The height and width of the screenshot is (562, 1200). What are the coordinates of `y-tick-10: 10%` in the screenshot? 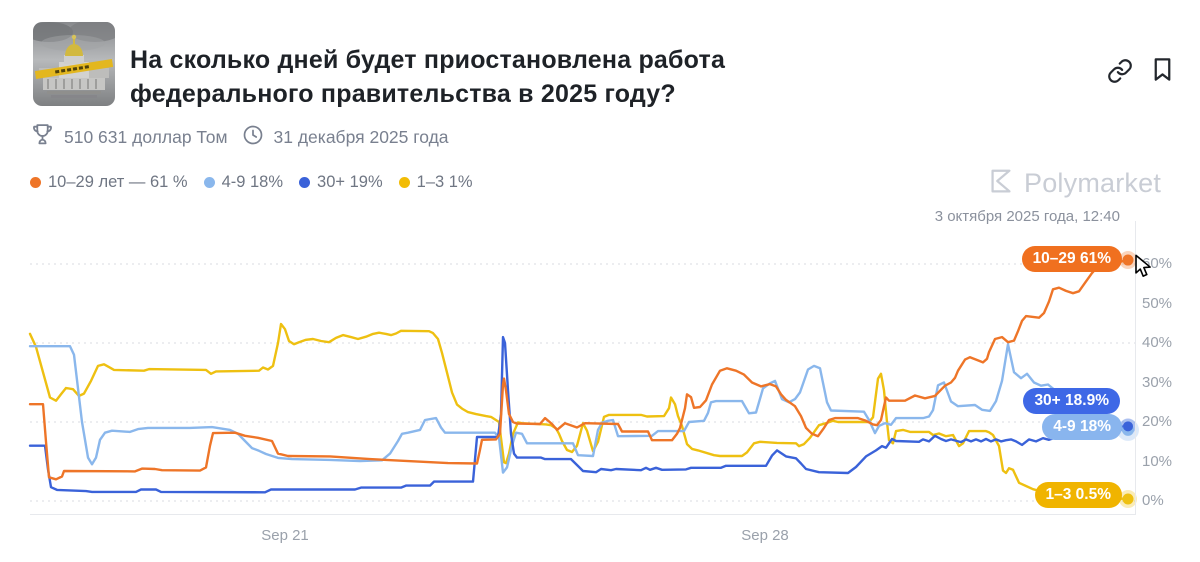 It's located at (1157, 461).